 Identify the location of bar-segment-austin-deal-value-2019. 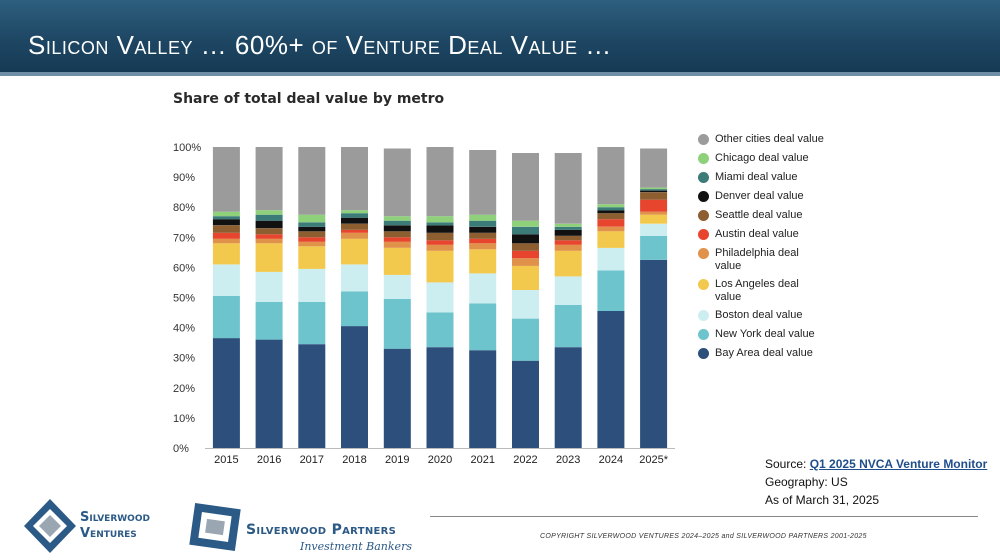
(397, 239).